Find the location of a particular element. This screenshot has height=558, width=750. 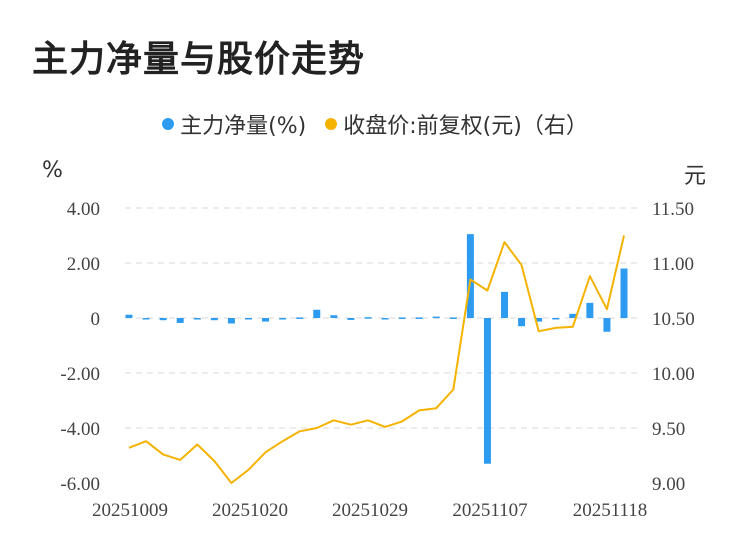

left-axis-tick: 4.00 is located at coordinates (83, 209).